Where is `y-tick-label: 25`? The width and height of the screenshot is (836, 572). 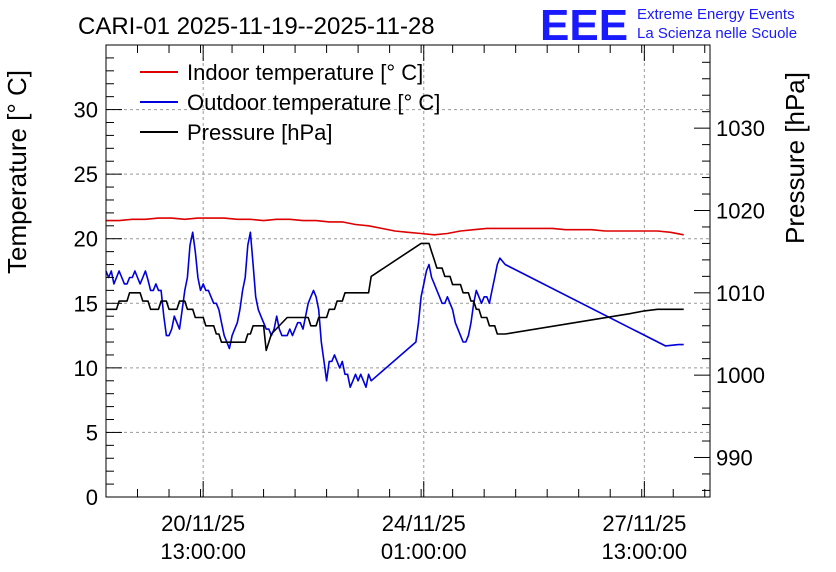 y-tick-label: 25 is located at coordinates (86, 174).